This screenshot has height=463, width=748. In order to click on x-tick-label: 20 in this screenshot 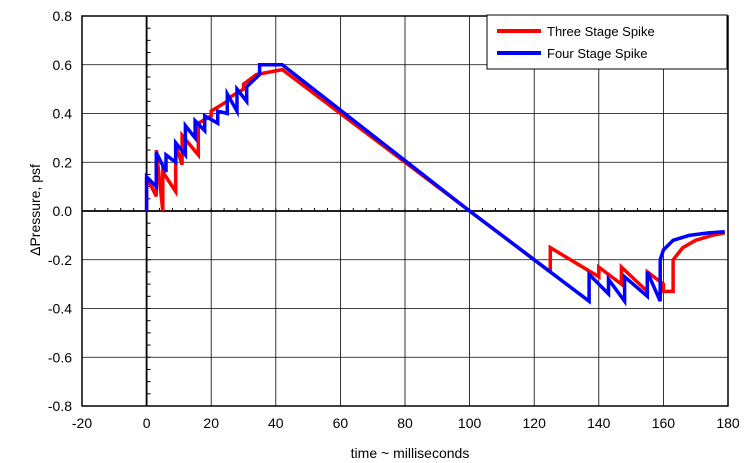, I will do `click(211, 423)`.